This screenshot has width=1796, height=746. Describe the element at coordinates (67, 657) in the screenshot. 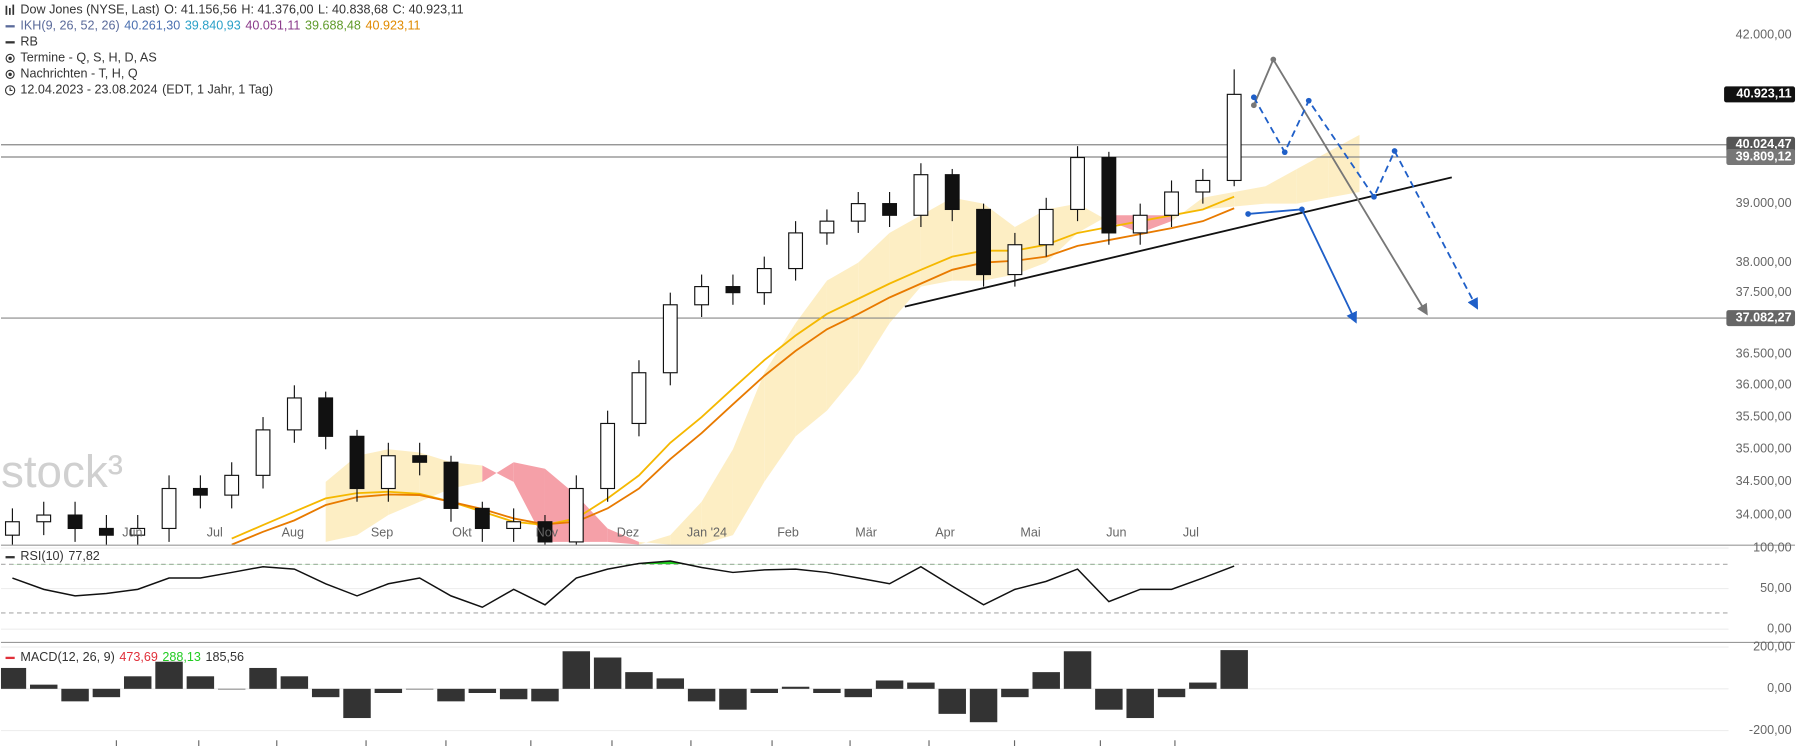

I see `legend-title: MACD(12, 26, 9)` at that location.